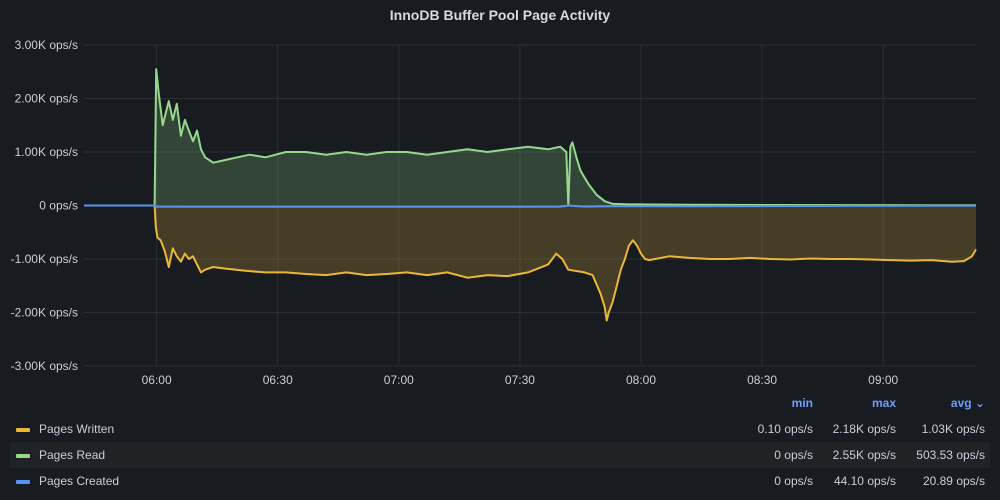 This screenshot has width=1000, height=500. Describe the element at coordinates (802, 403) in the screenshot. I see `legend-sort-min: min` at that location.